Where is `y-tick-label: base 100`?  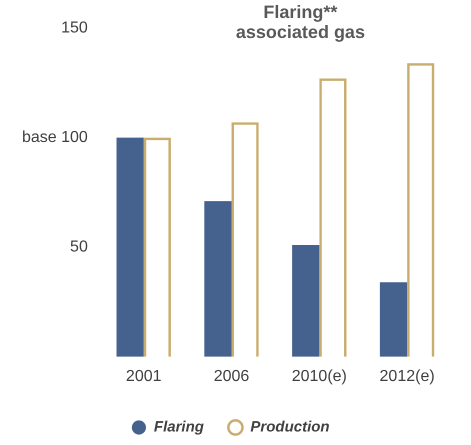 y-tick-label: base 100 is located at coordinates (55, 137).